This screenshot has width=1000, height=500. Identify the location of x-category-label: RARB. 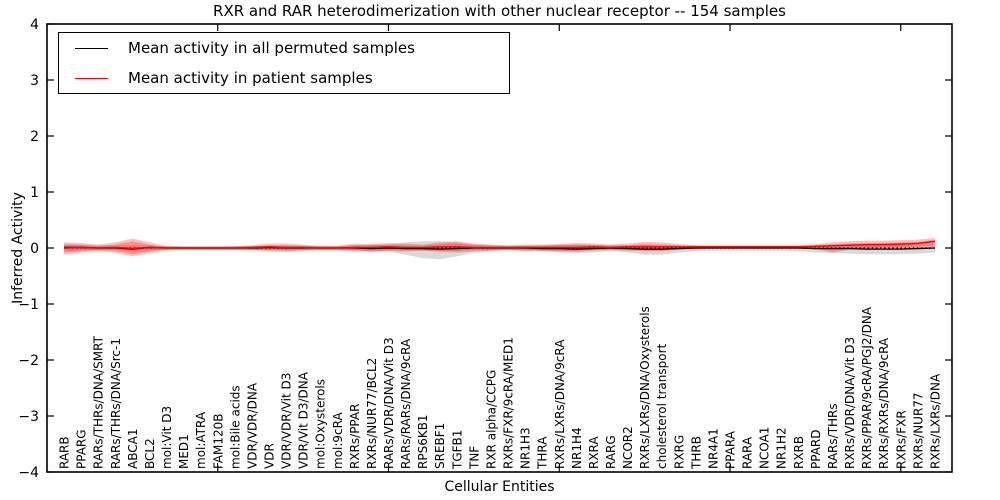
(65, 452).